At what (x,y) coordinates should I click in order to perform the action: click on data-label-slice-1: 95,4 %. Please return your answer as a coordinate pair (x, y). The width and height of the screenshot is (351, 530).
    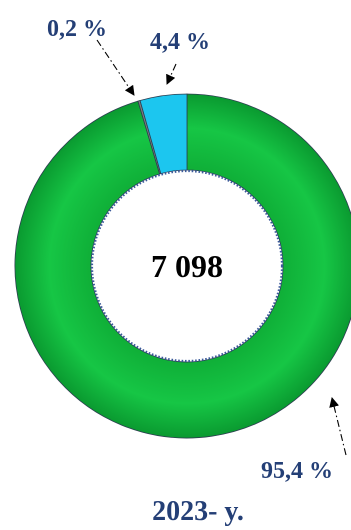
    Looking at the image, I should click on (297, 471).